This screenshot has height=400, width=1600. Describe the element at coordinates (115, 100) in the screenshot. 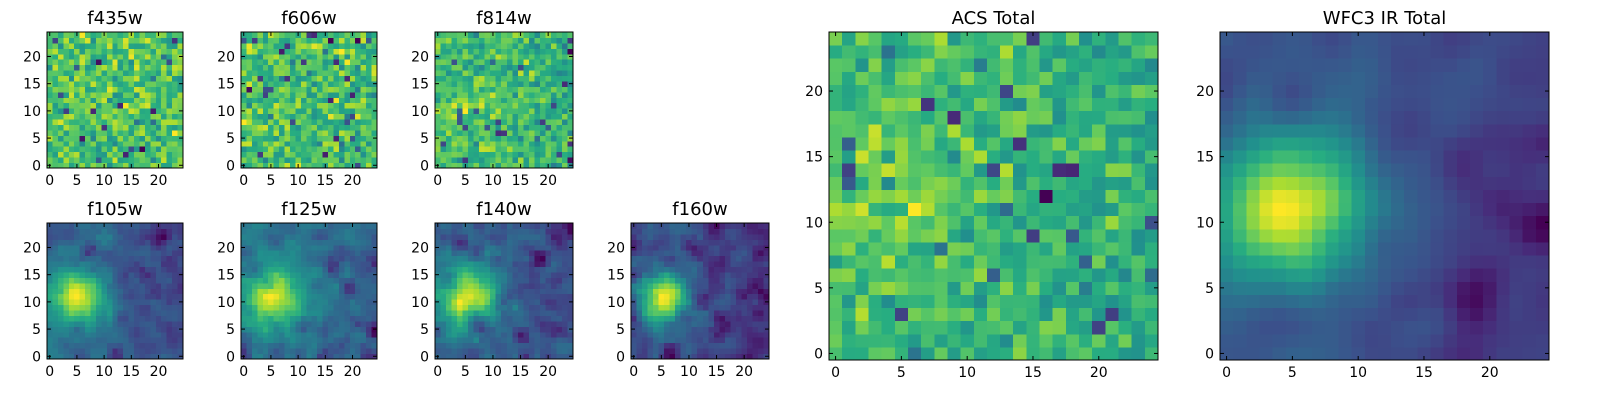

I see `heatmap-cells` at that location.